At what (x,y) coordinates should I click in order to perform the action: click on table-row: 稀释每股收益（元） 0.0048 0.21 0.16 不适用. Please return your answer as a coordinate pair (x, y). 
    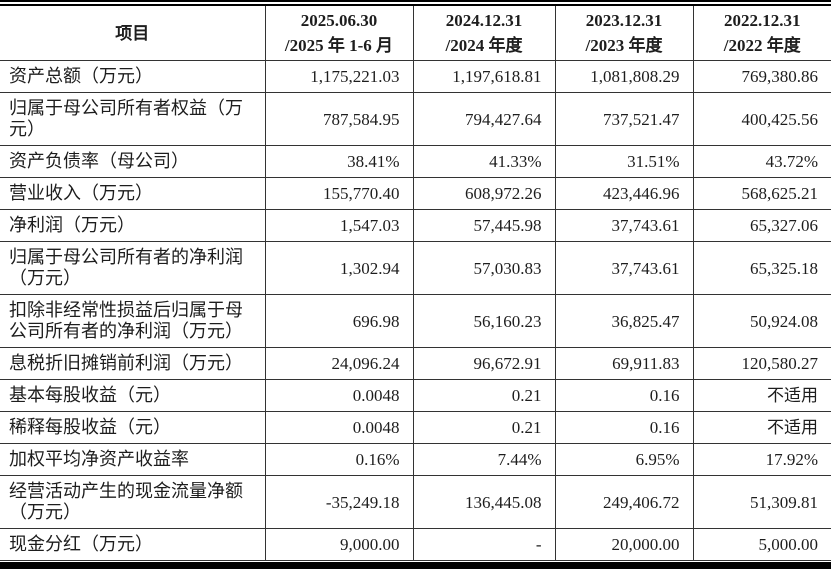
    Looking at the image, I should click on (415, 427).